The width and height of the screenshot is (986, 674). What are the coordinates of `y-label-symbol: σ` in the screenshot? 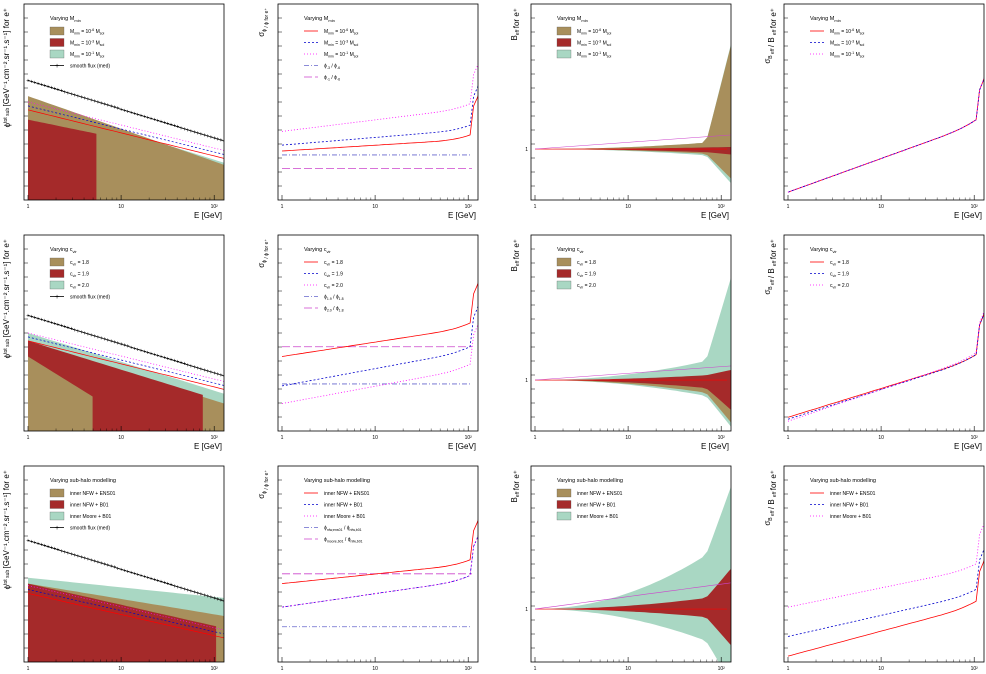 It's located at (261, 496).